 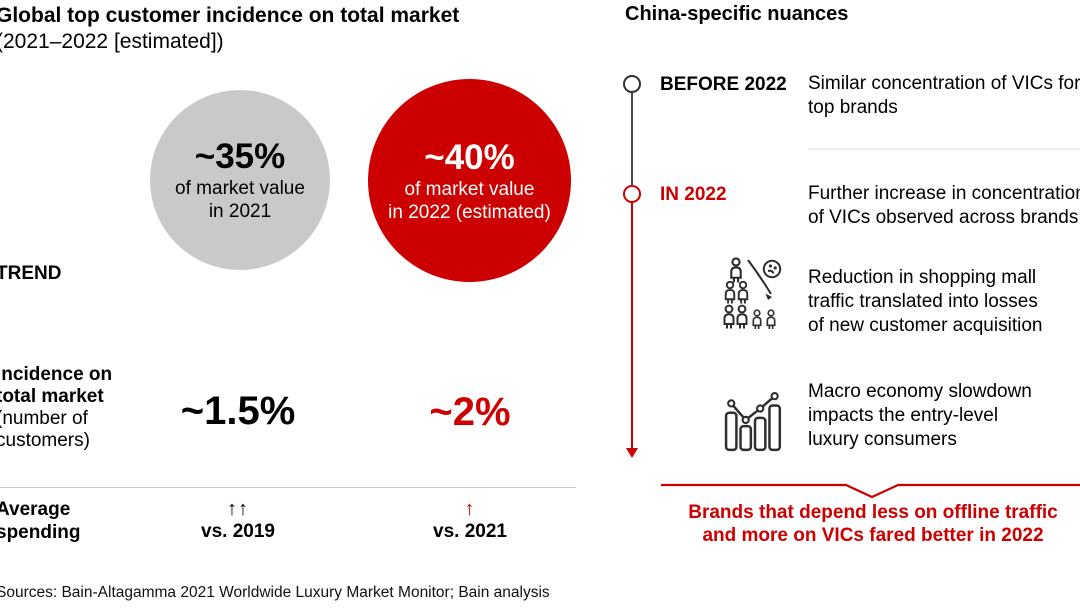 I want to click on incidence-label-bold1: Incidence on, so click(x=56, y=374).